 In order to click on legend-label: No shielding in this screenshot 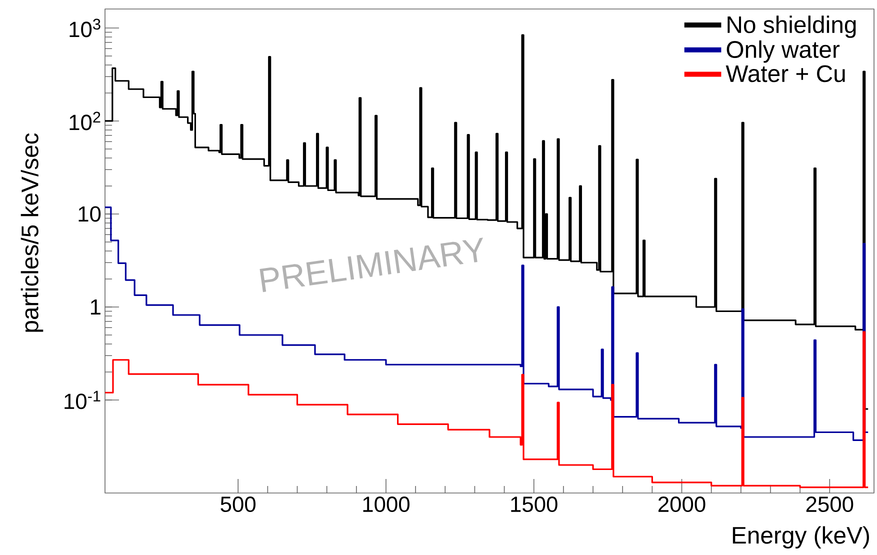, I will do `click(792, 27)`.